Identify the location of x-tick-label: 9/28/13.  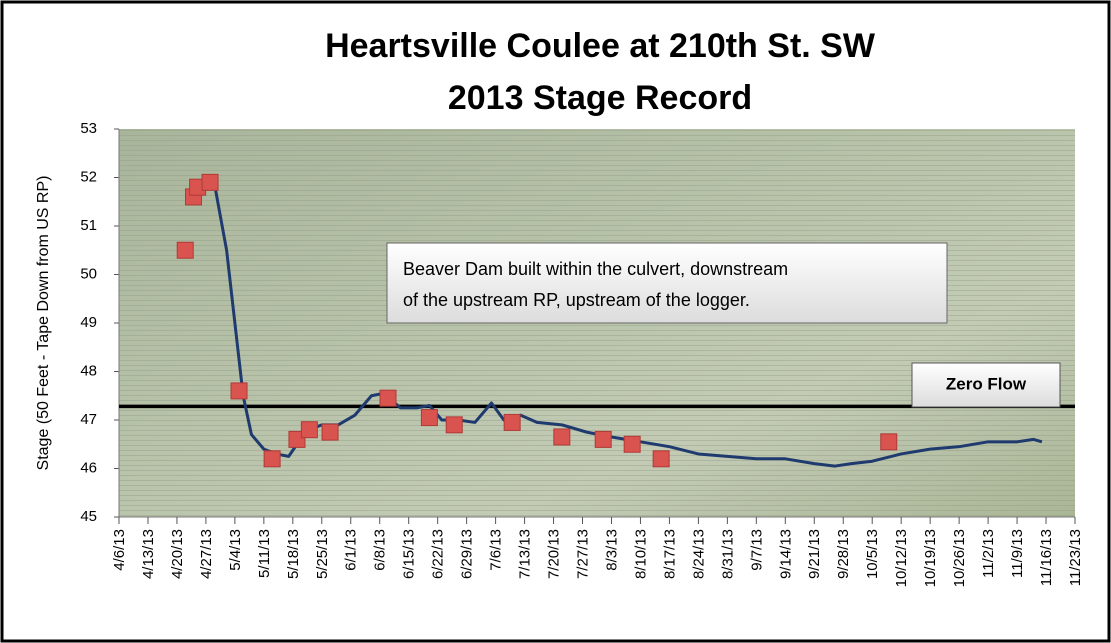
(843, 554).